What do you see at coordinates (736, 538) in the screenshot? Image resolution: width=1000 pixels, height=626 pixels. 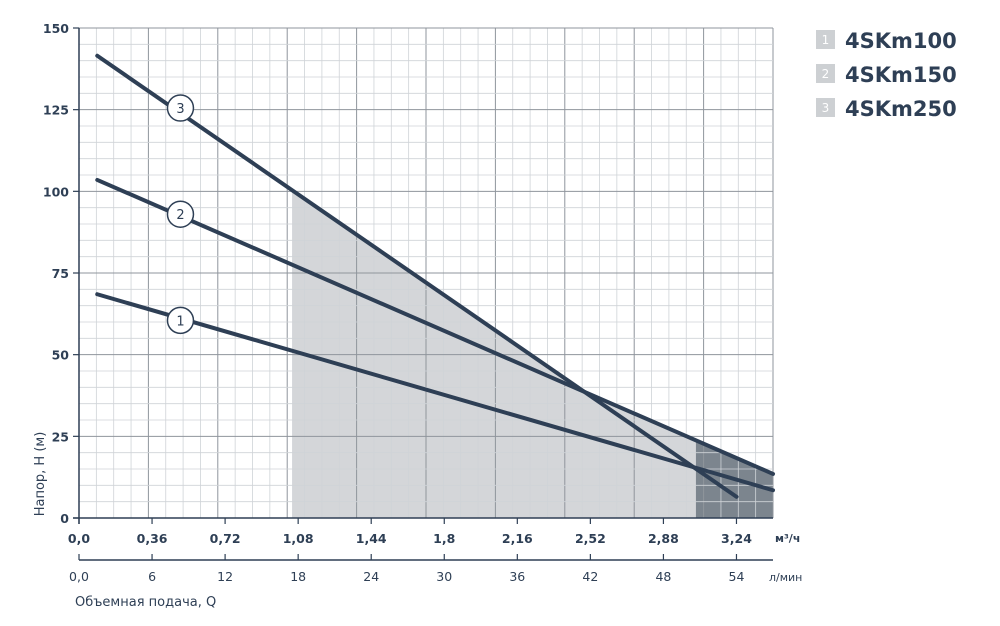 I see `x-tick-label: 3,24` at bounding box center [736, 538].